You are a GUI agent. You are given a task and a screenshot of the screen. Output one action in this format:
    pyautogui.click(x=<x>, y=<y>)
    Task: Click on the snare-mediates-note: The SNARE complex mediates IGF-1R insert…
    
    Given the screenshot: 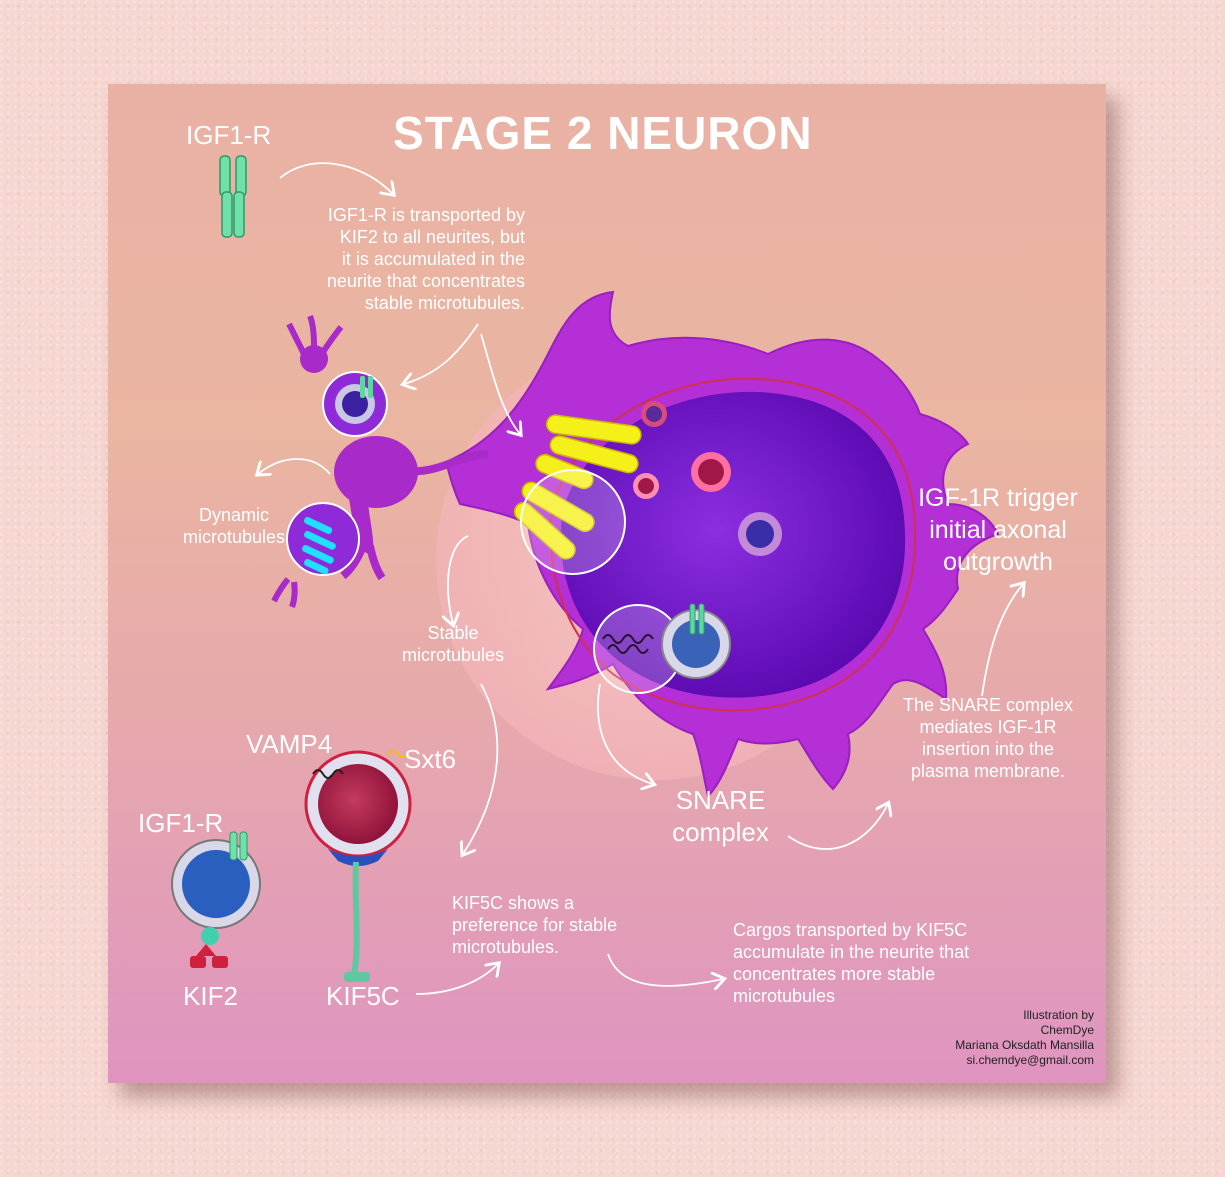 What is the action you would take?
    pyautogui.click(x=988, y=738)
    